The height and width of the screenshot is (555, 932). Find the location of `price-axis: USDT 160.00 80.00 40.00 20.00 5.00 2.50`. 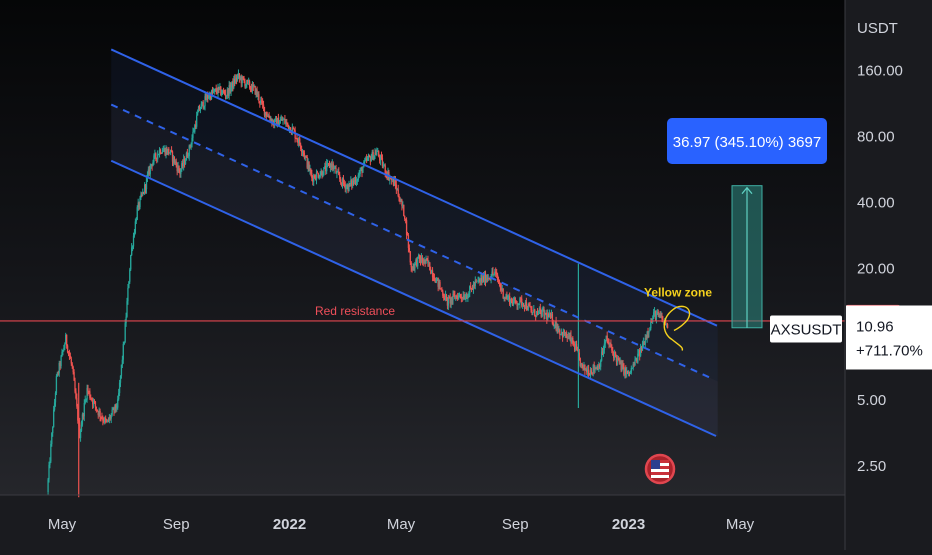

price-axis: USDT 160.00 80.00 40.00 20.00 5.00 2.50 is located at coordinates (880, 247).